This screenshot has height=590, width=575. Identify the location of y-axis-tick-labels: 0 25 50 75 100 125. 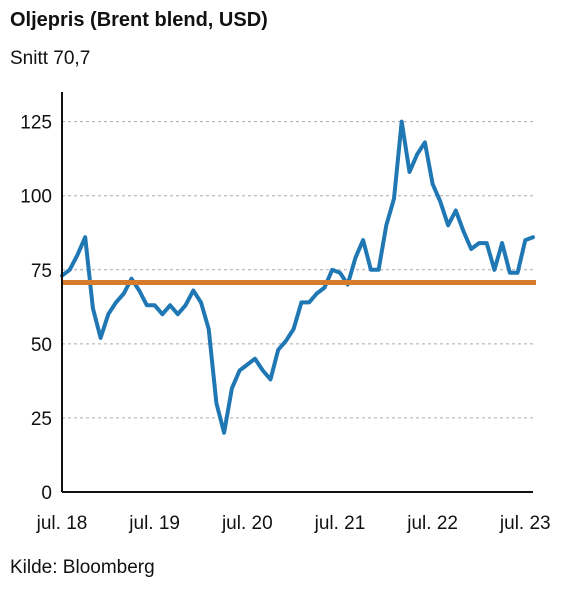
(36, 308).